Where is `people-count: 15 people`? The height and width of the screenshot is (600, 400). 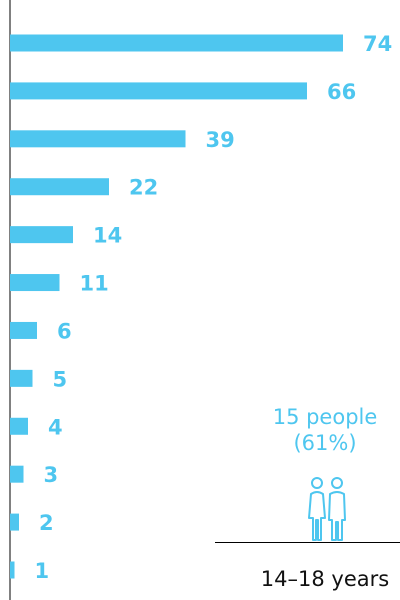
people-count: 15 people is located at coordinates (325, 417).